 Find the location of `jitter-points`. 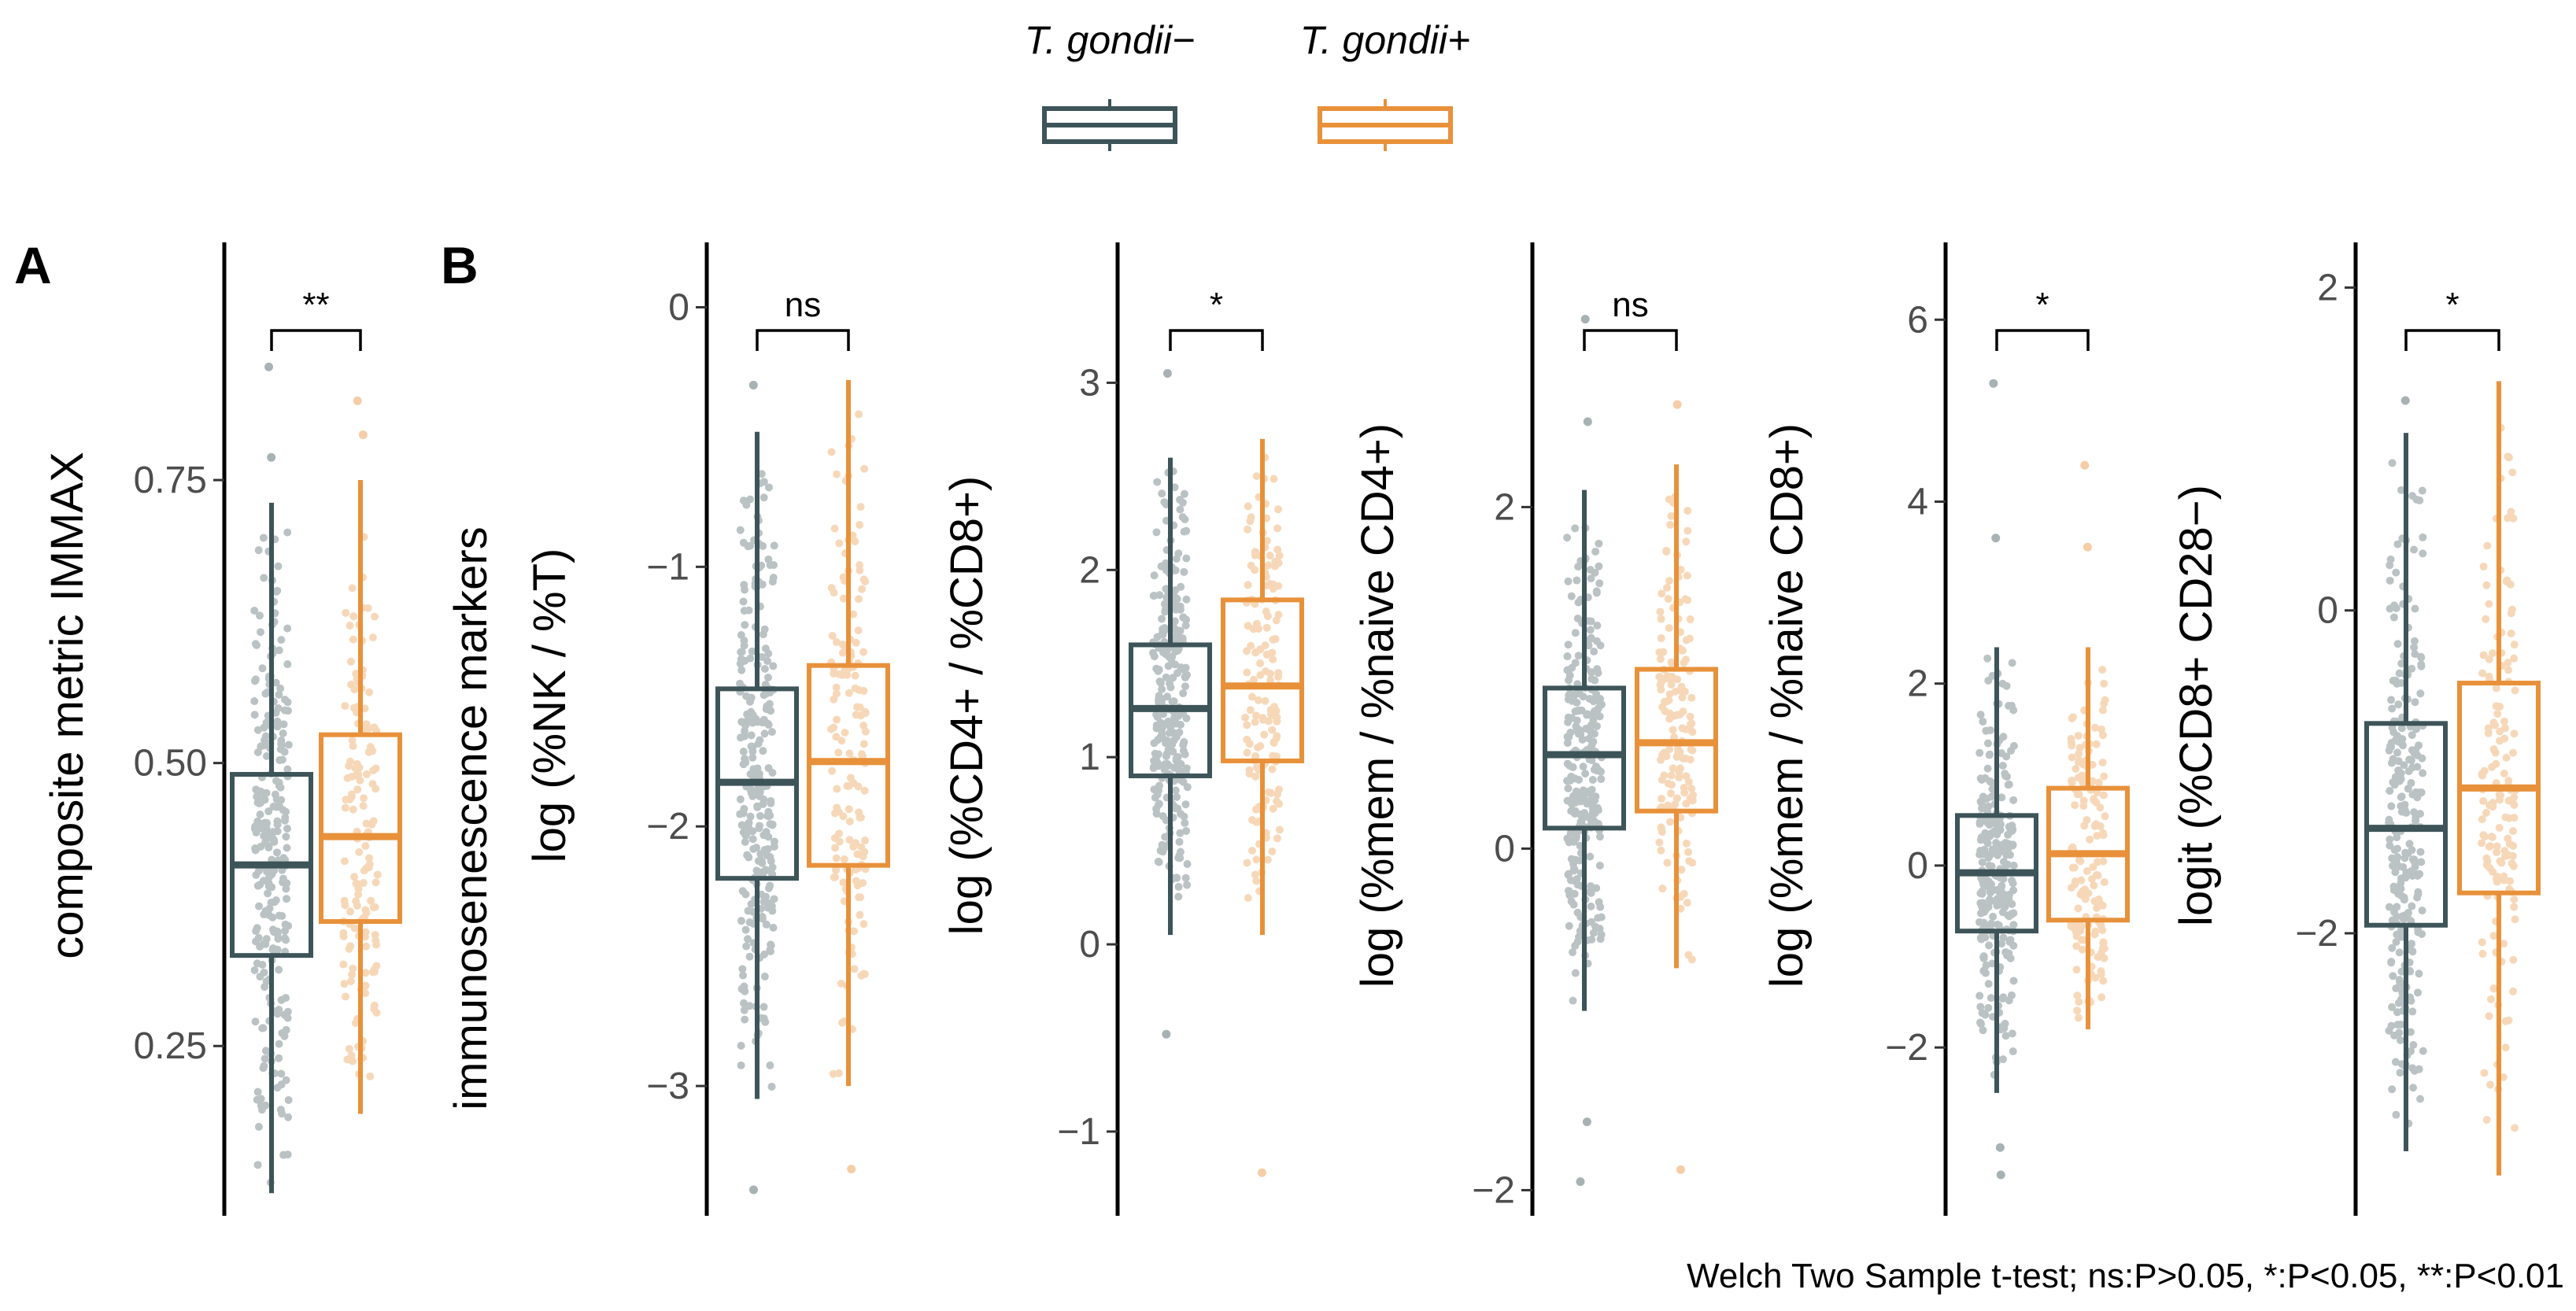

jitter-points is located at coordinates (1676, 728).